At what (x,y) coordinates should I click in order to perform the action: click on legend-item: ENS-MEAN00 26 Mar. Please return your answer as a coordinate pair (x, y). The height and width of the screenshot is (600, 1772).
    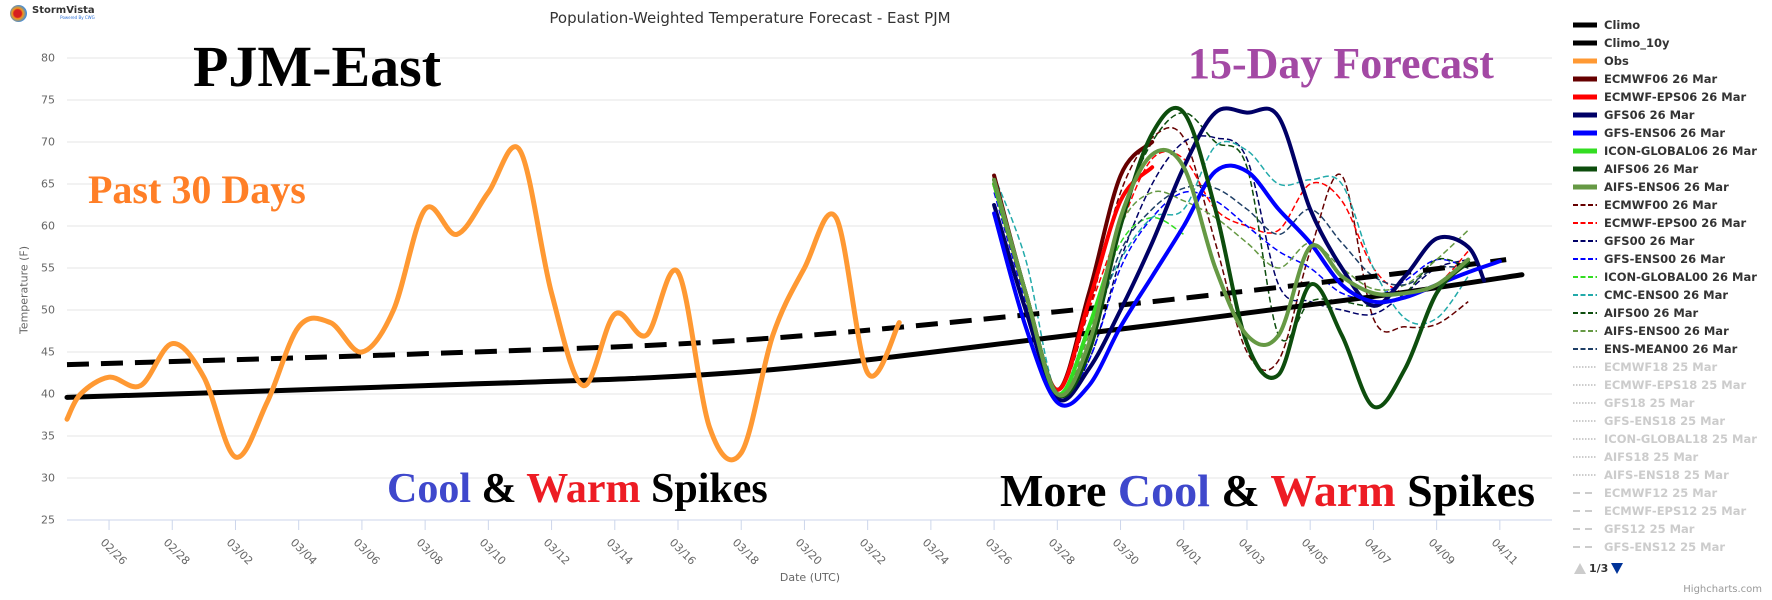
    Looking at the image, I should click on (1672, 349).